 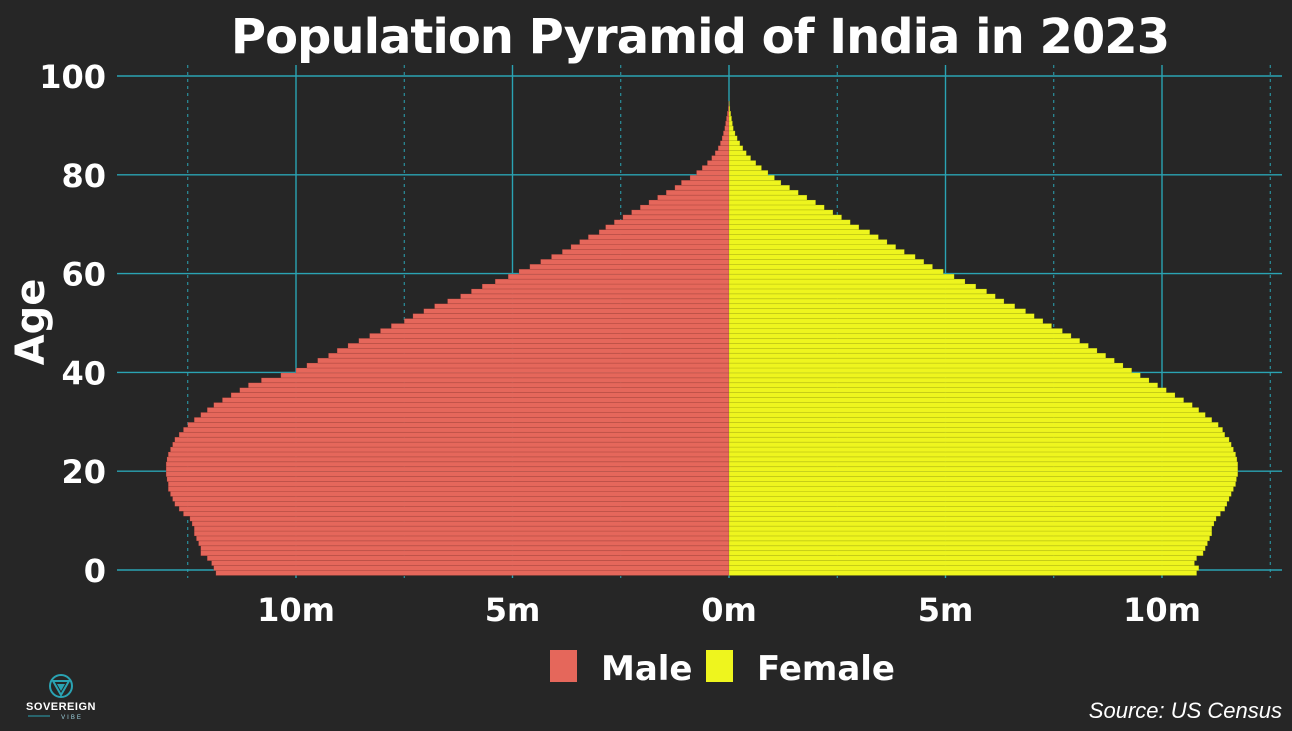 I want to click on x-tick-label: 10m, so click(x=1162, y=610).